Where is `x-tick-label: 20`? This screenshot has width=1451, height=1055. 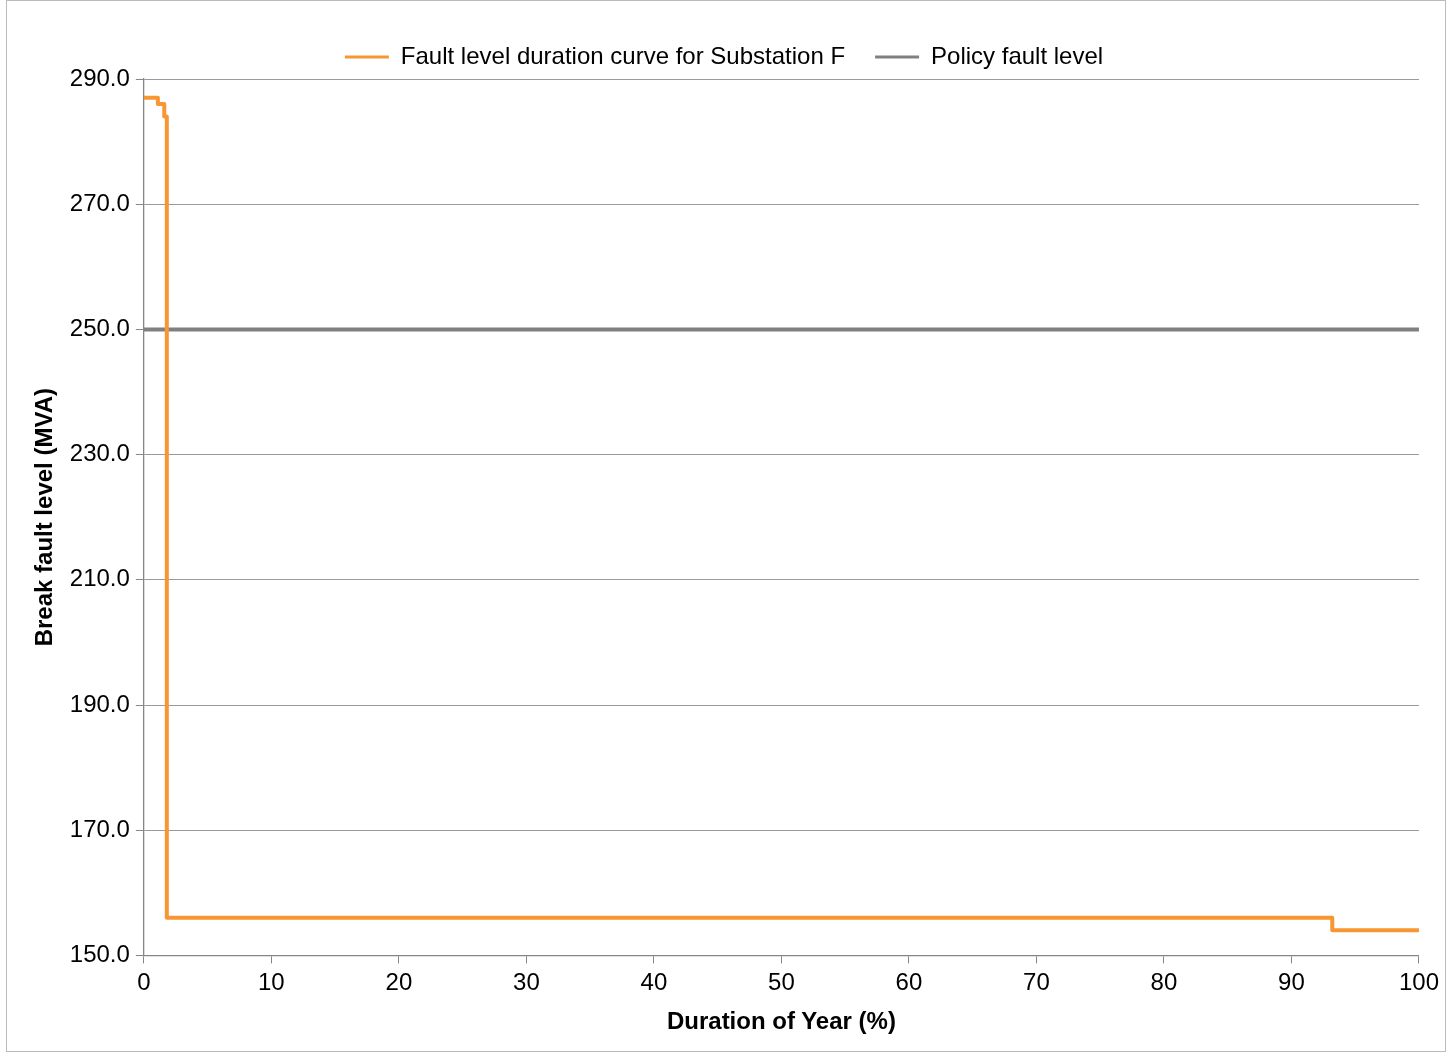
x-tick-label: 20 is located at coordinates (399, 982).